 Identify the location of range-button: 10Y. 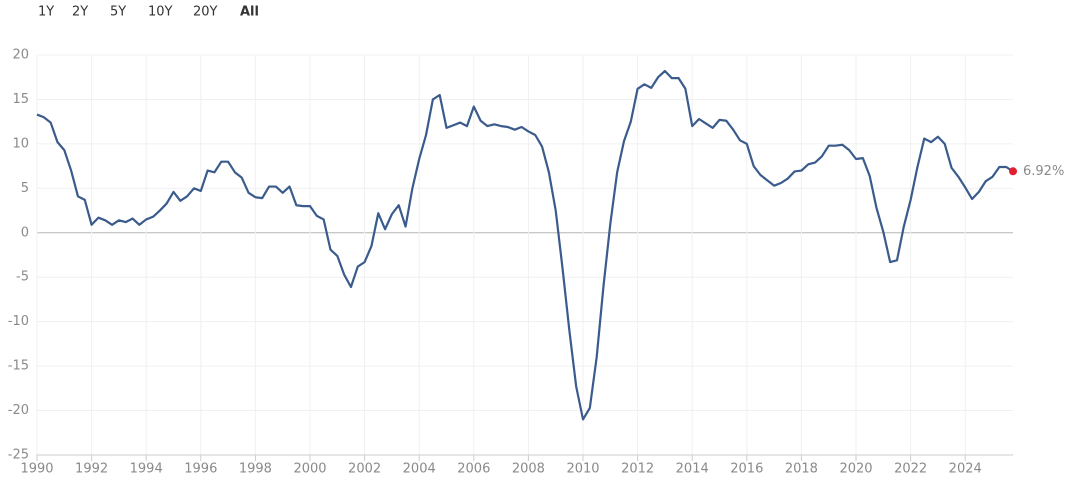
(160, 12).